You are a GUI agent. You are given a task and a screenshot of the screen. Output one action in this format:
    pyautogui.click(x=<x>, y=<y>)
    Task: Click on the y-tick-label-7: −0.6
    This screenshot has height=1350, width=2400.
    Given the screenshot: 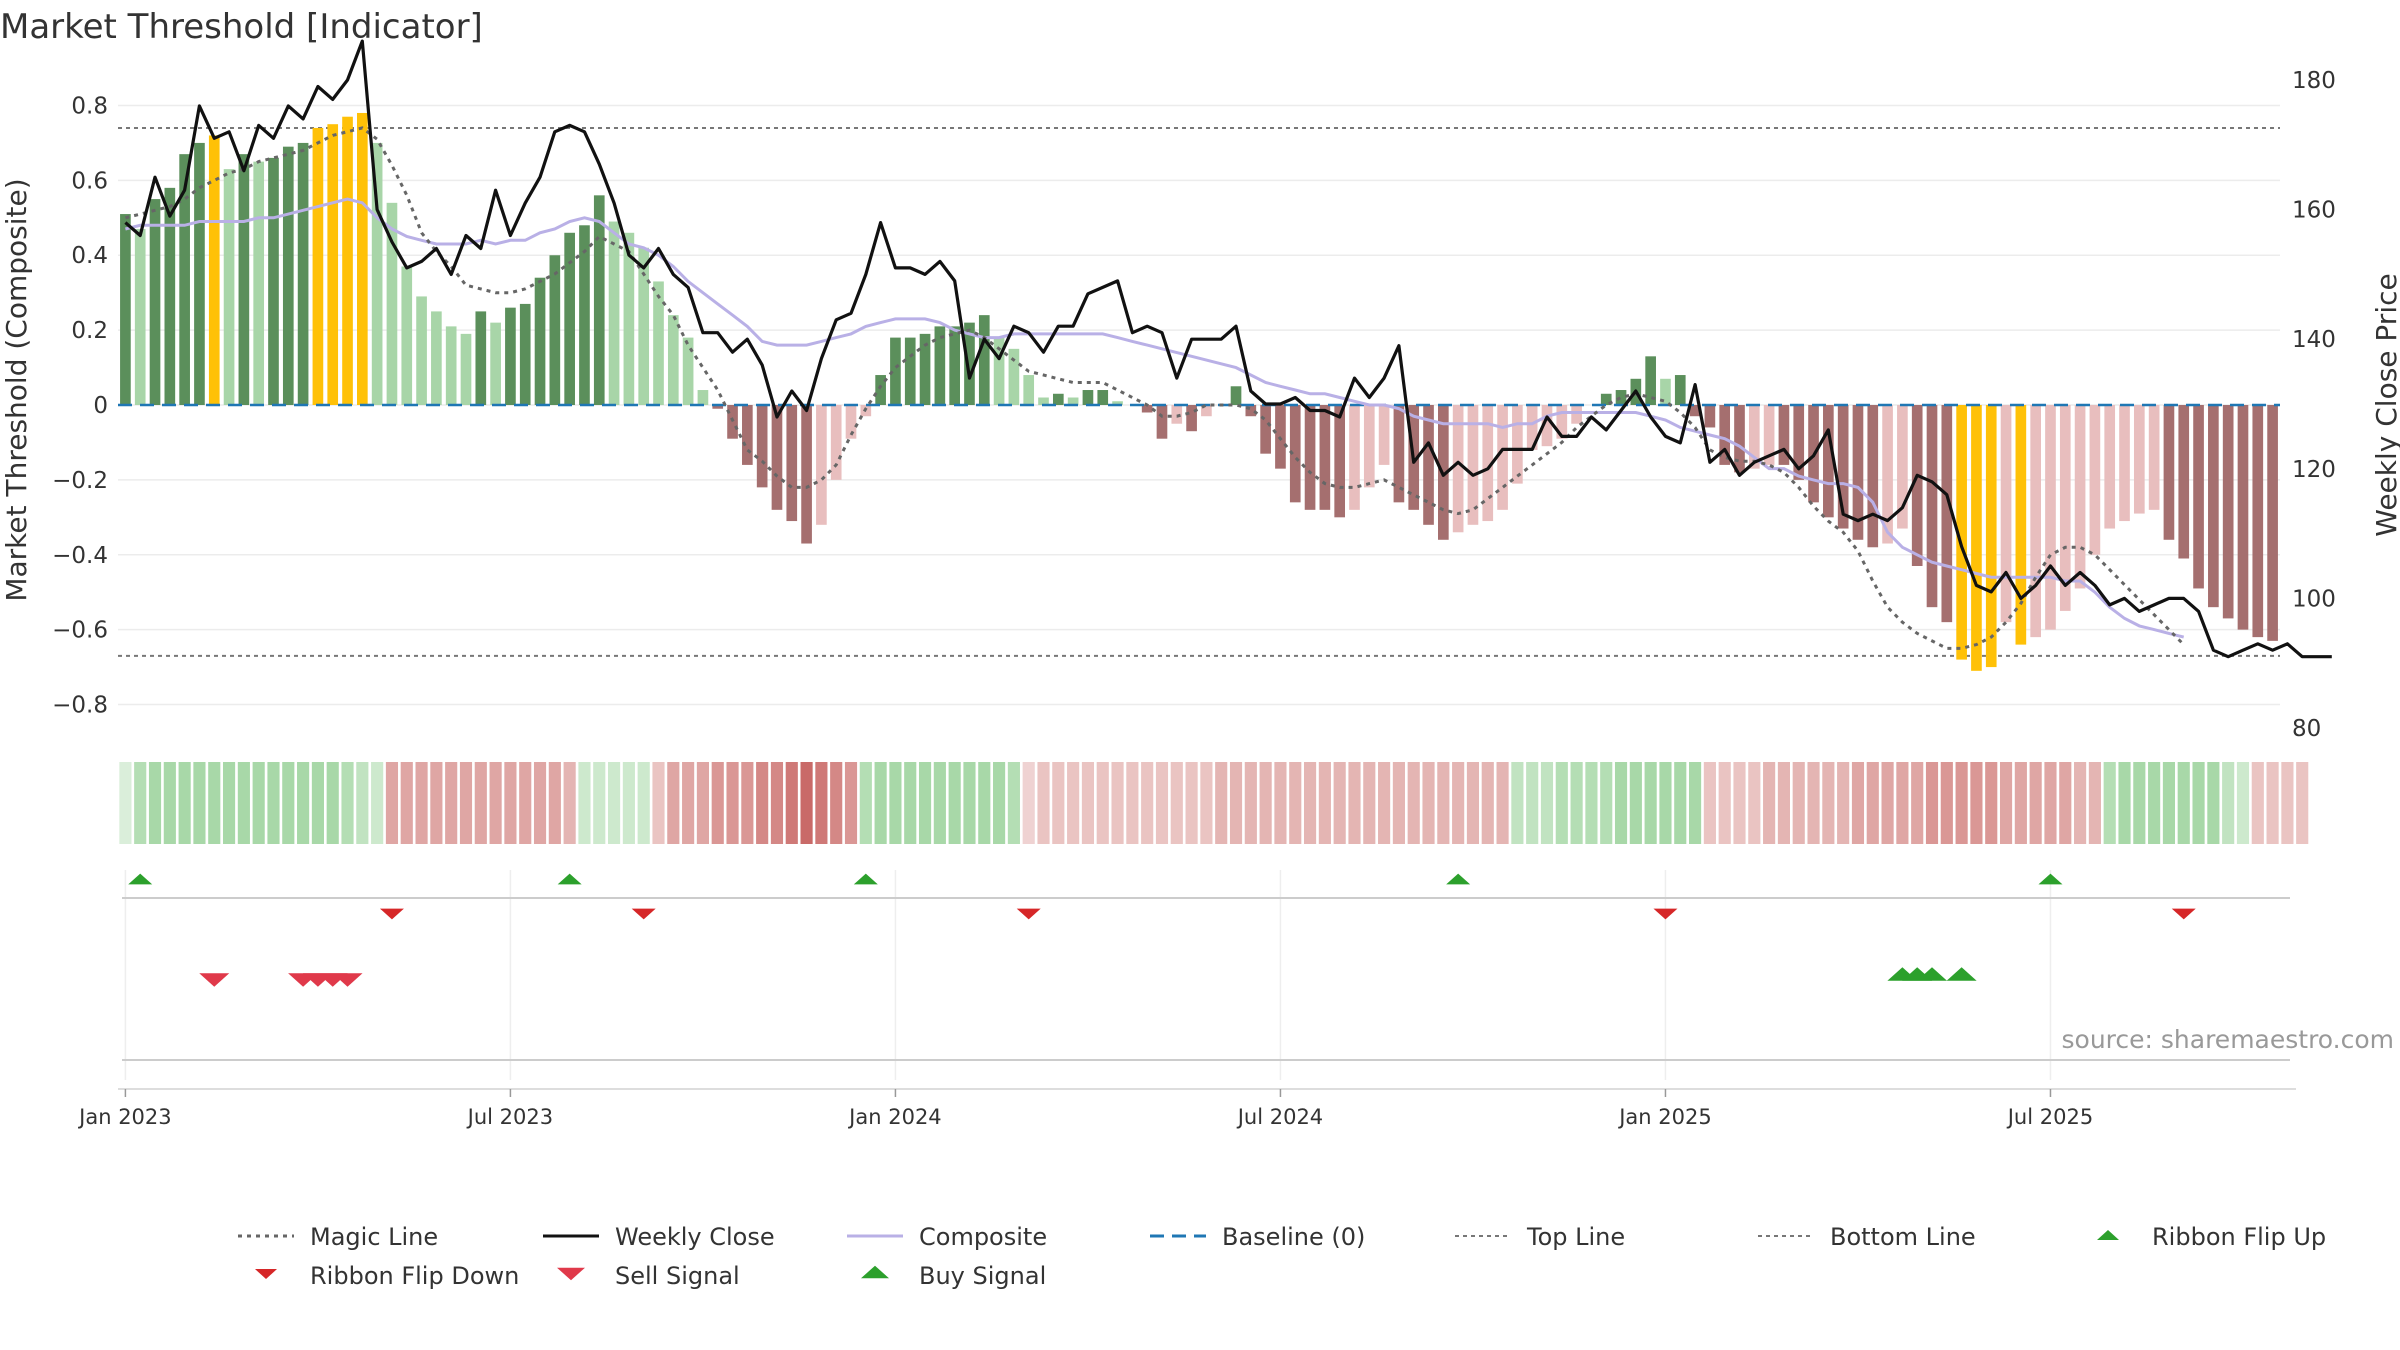 What is the action you would take?
    pyautogui.click(x=80, y=631)
    